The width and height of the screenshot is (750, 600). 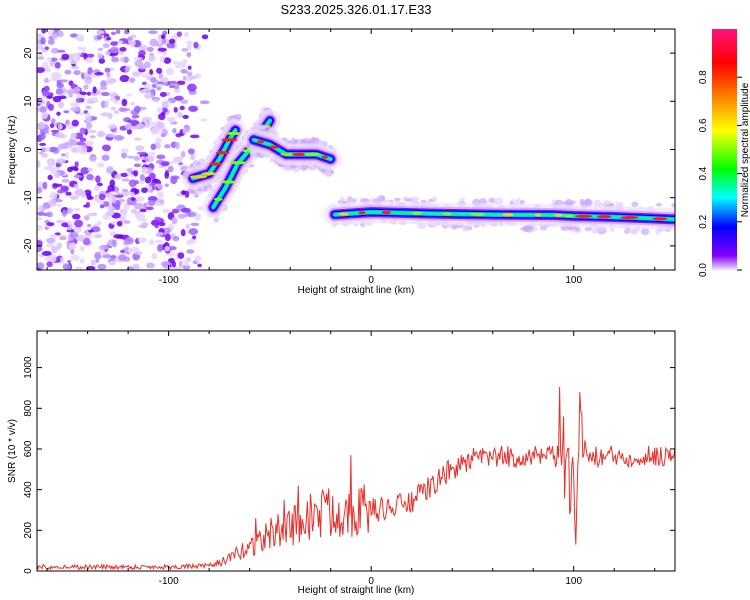 What do you see at coordinates (356, 590) in the screenshot?
I see `snr-xlabel: Height of straight line (km)` at bounding box center [356, 590].